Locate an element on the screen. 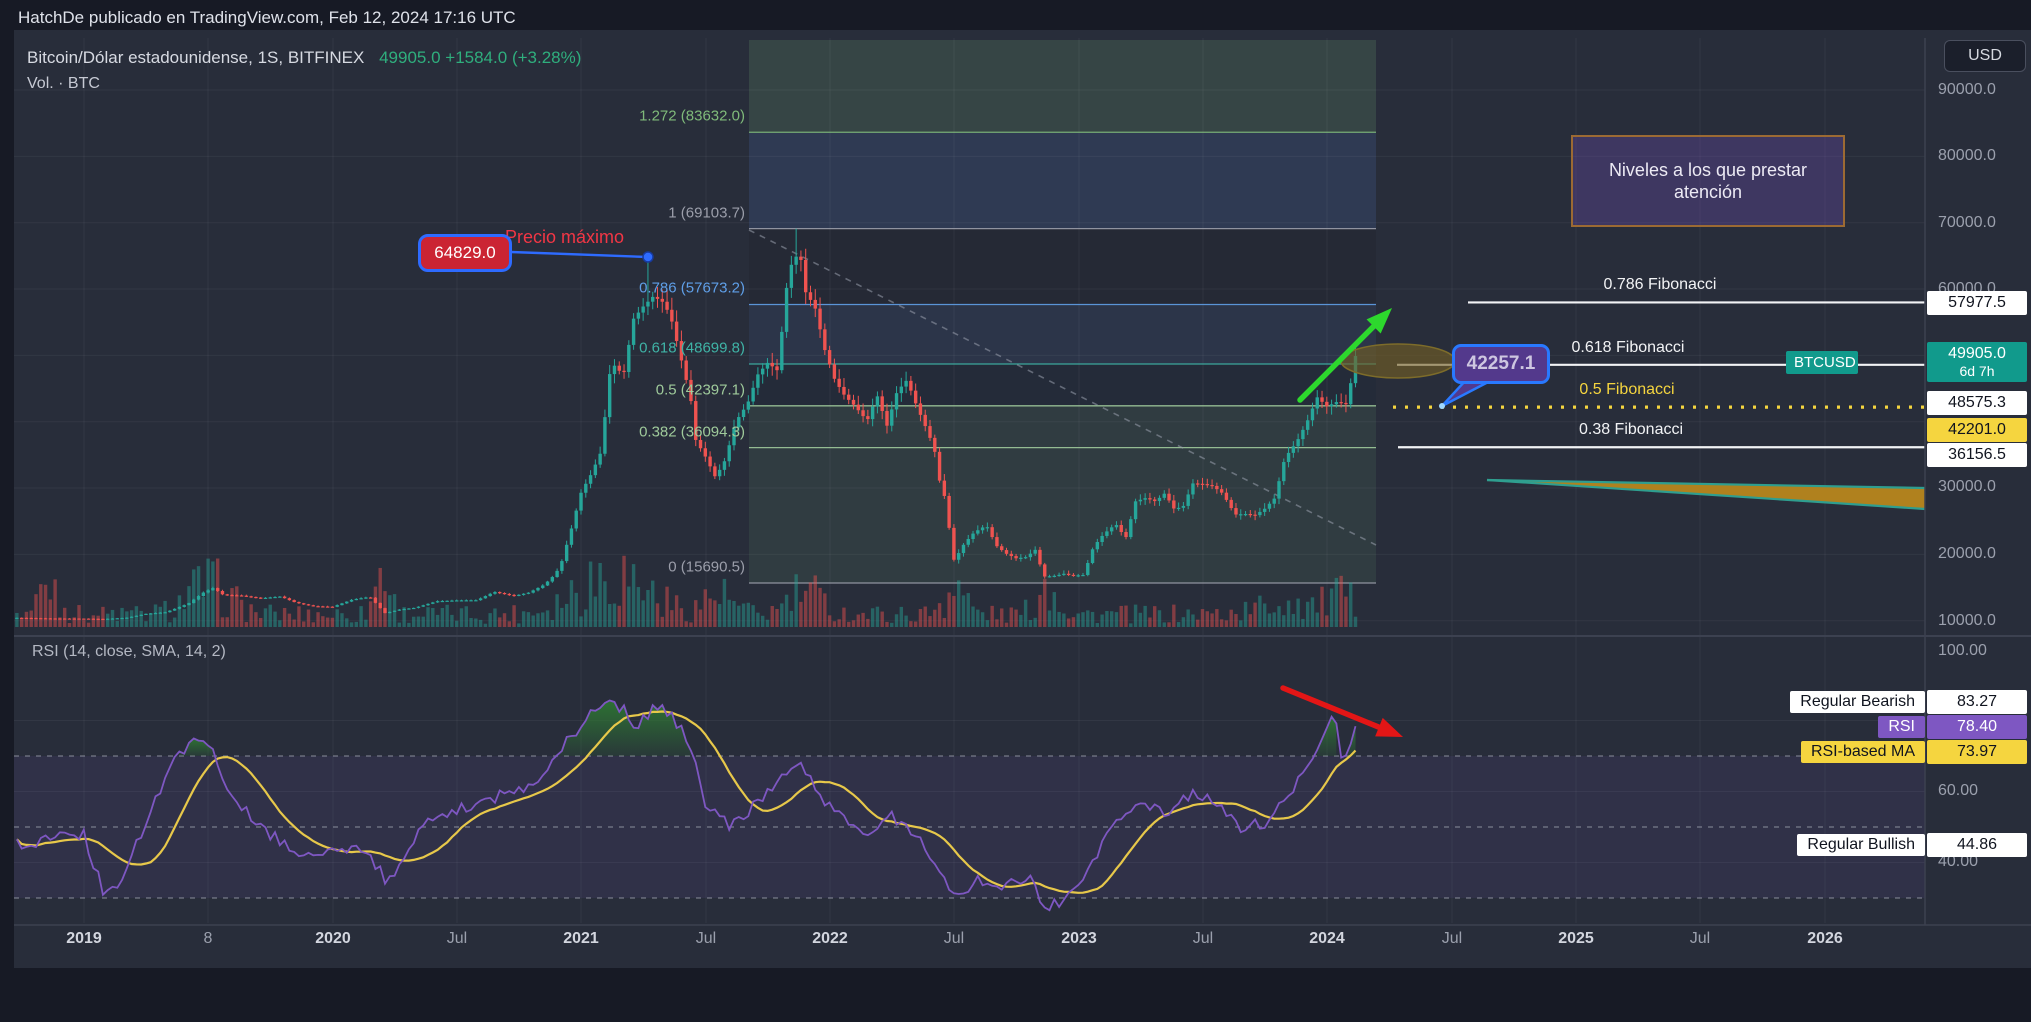  last-price: 49905.0 is located at coordinates (410, 57).